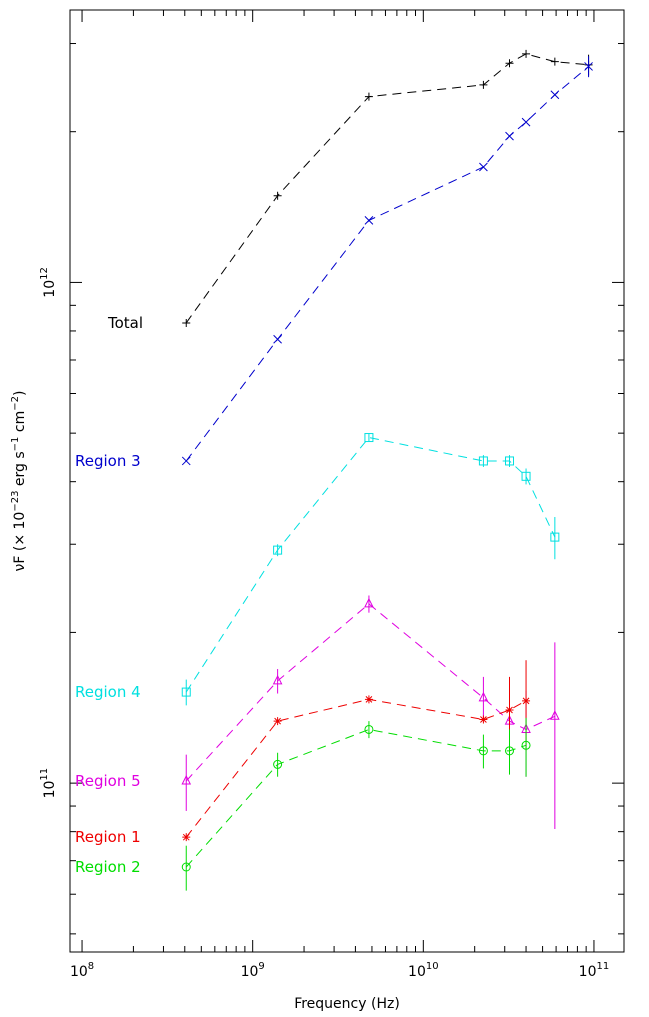 The width and height of the screenshot is (649, 1017). What do you see at coordinates (82, 970) in the screenshot?
I see `x-tick-label: 10⁸` at bounding box center [82, 970].